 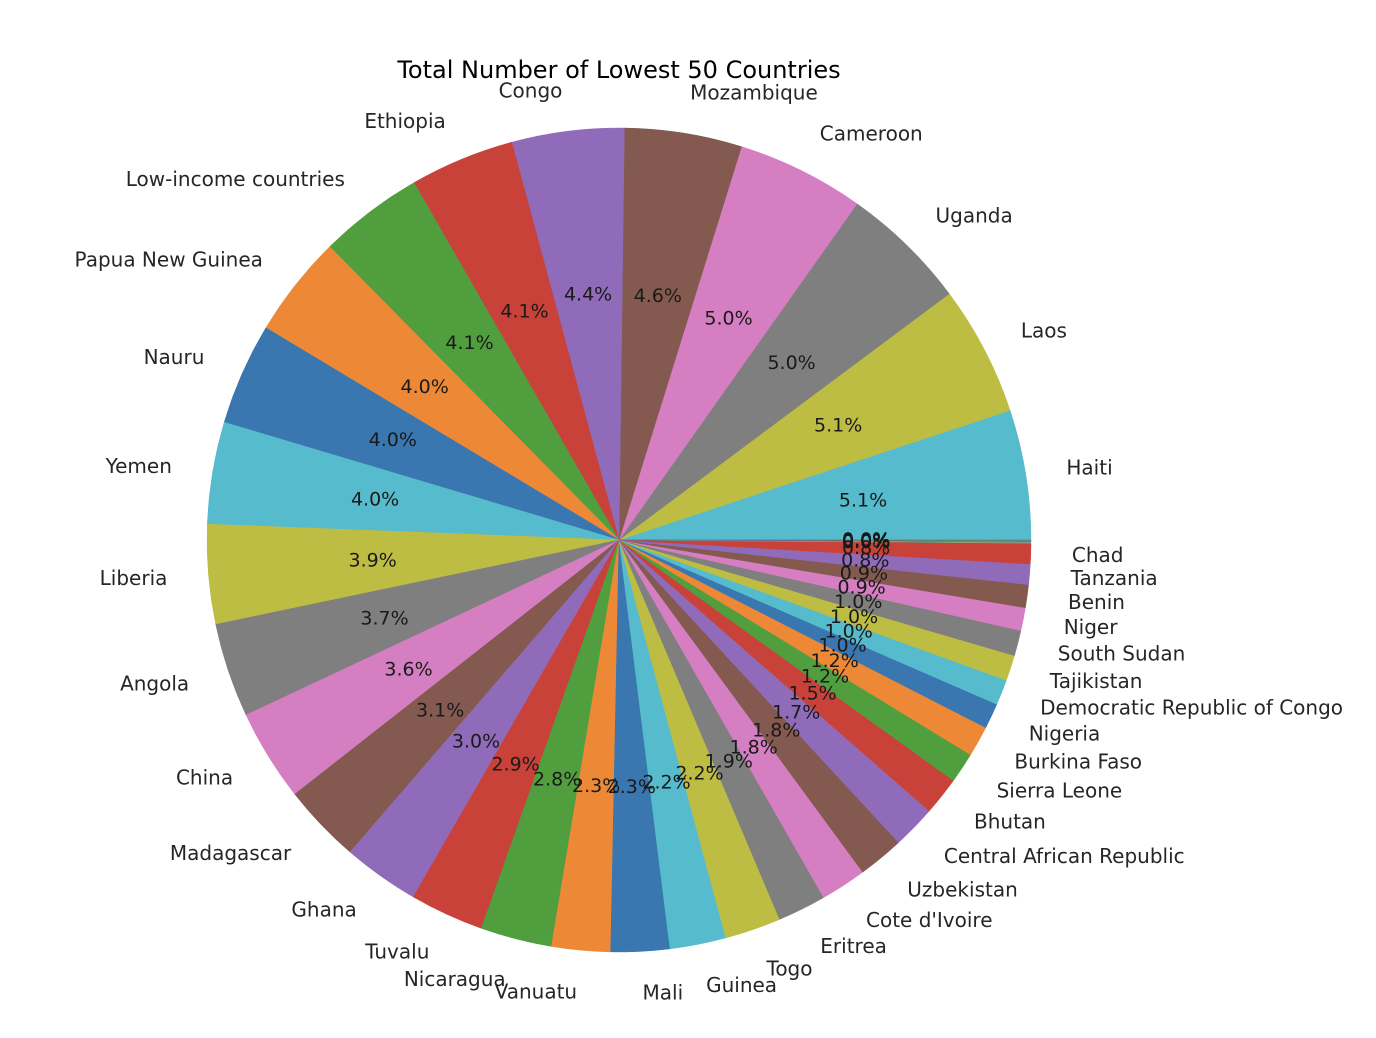 I want to click on slice-label-liberia: Liberia, so click(x=134, y=578).